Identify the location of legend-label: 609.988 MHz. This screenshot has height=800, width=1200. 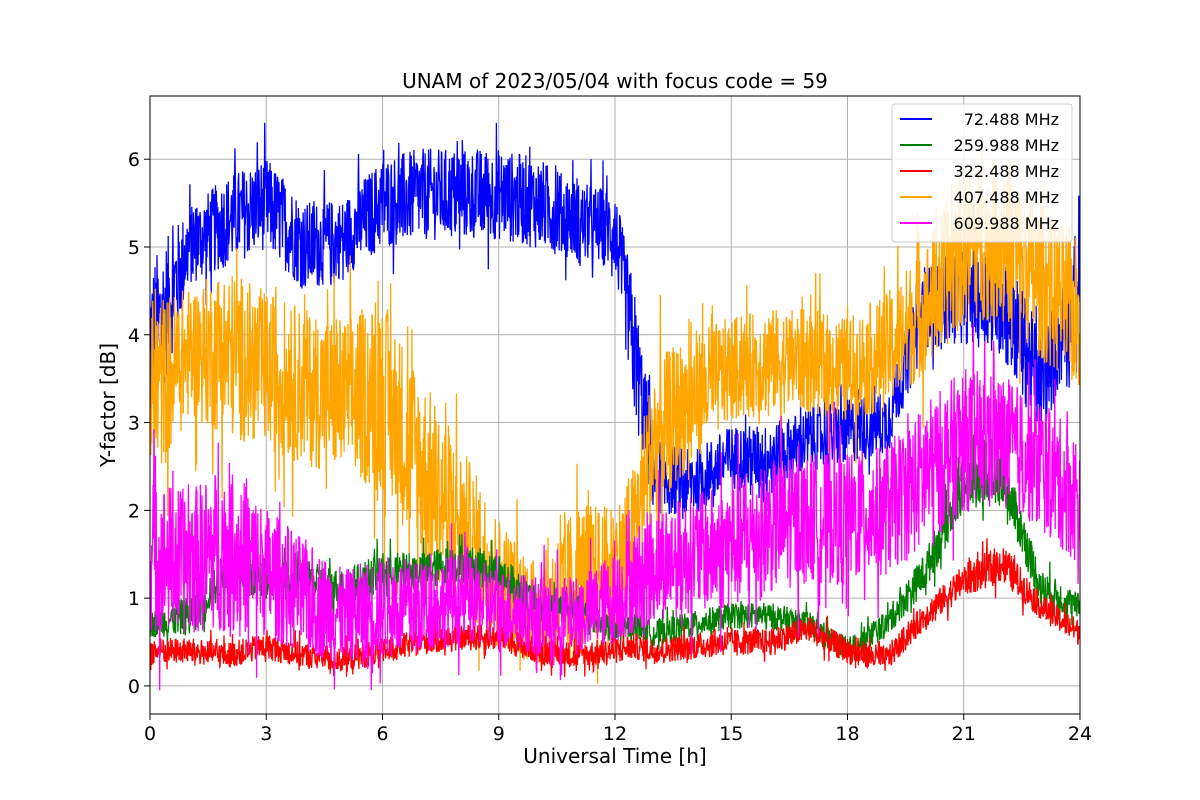
(1006, 223).